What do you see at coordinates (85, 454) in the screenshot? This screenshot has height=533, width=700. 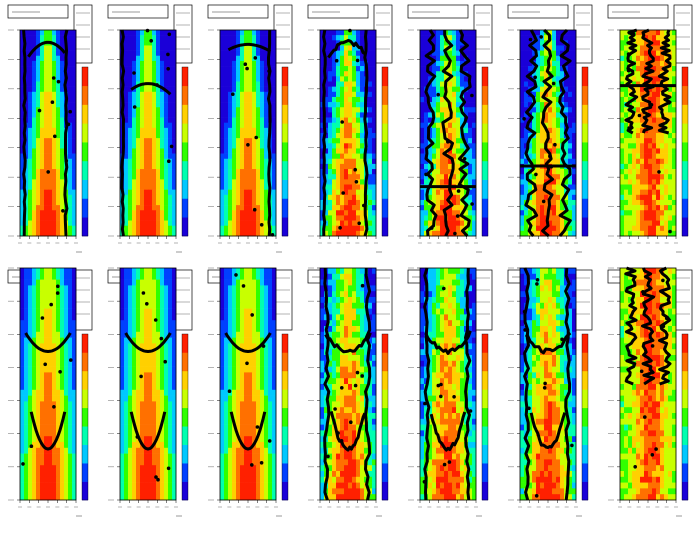 I see `colorbar-step` at bounding box center [85, 454].